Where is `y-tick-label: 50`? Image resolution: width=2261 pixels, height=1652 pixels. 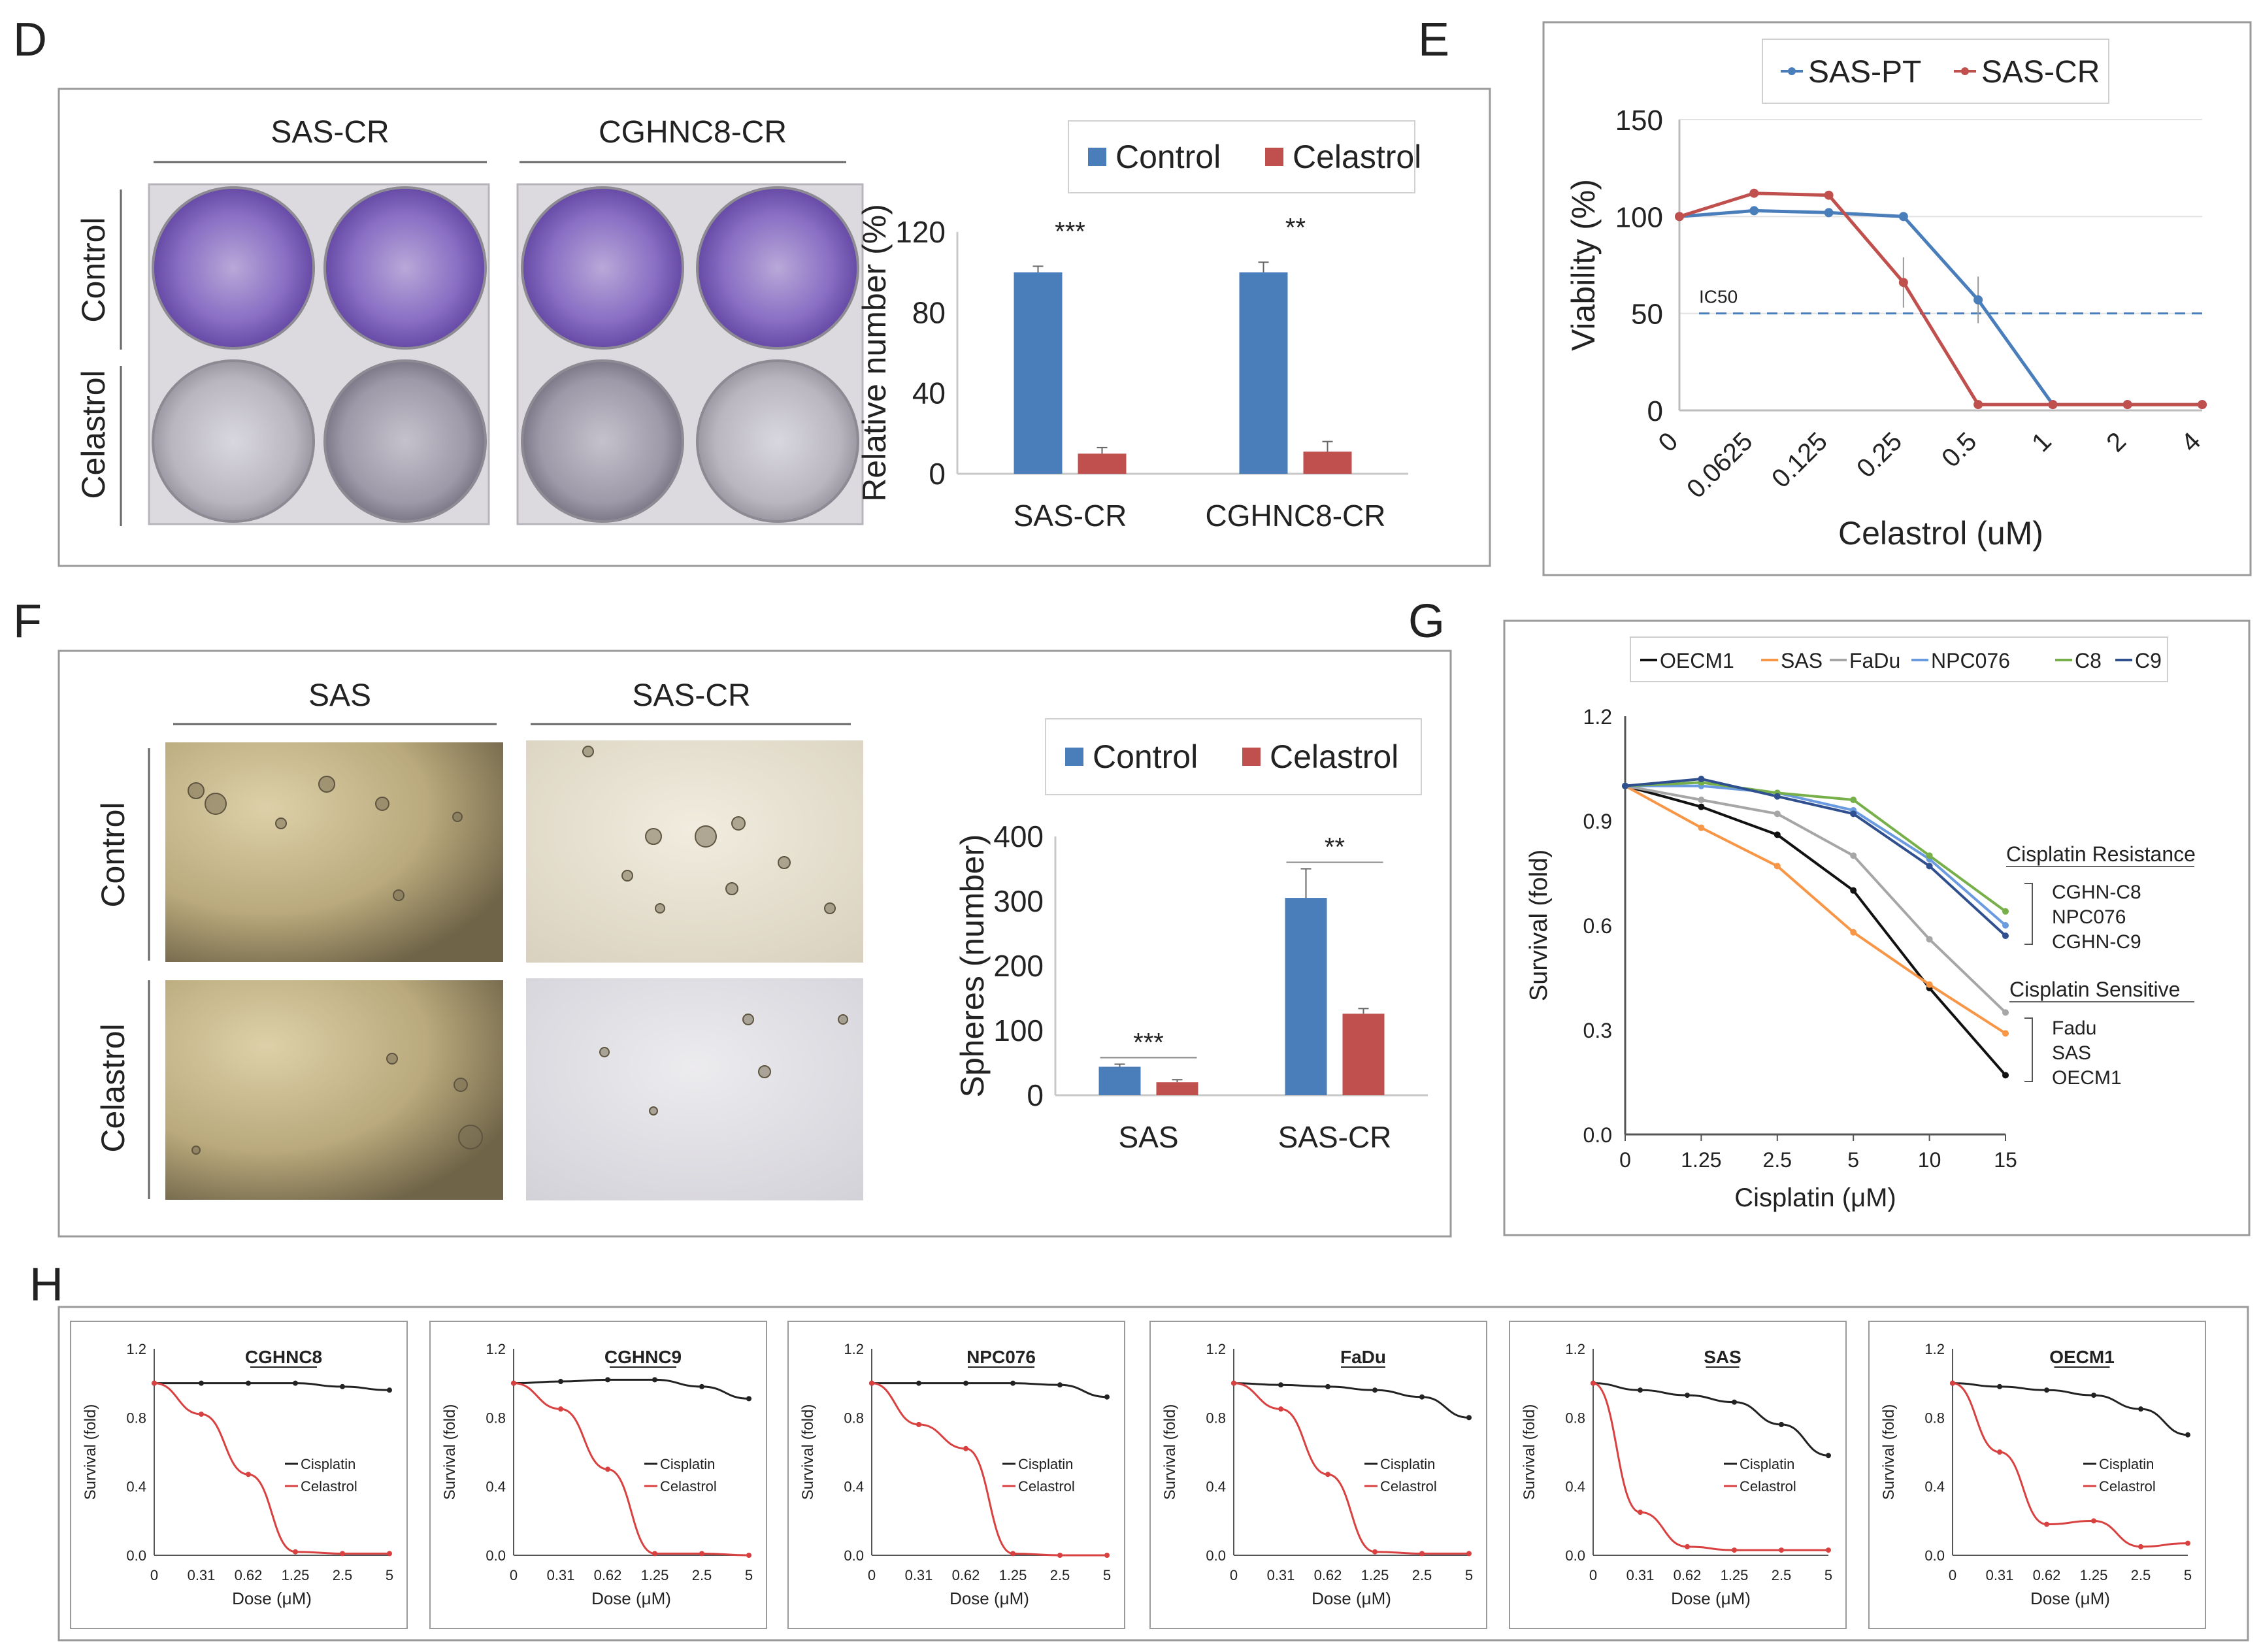 y-tick-label: 50 is located at coordinates (1647, 315).